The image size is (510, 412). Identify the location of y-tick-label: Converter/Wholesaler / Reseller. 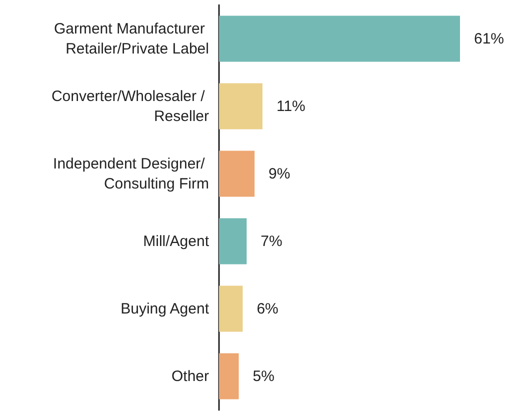
(130, 106).